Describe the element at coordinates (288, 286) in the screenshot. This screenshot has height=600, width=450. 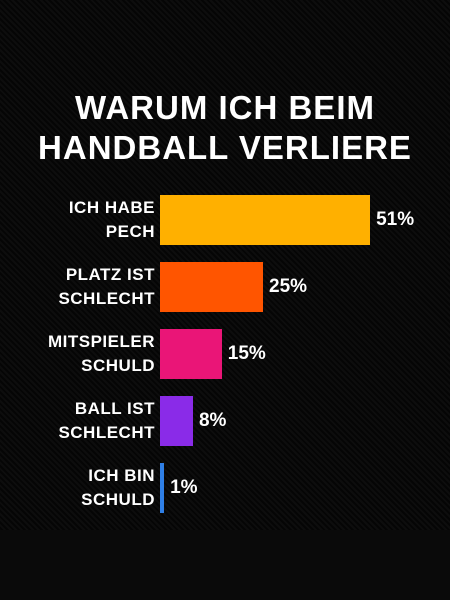
I see `value-label: 25%` at that location.